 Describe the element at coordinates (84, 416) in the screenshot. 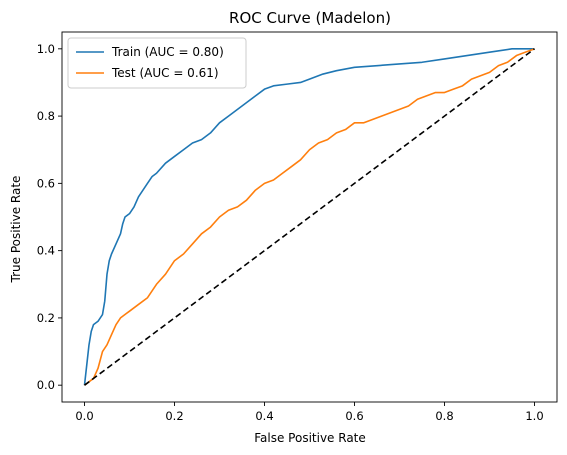

I see `x-tick-label: 0.0` at that location.